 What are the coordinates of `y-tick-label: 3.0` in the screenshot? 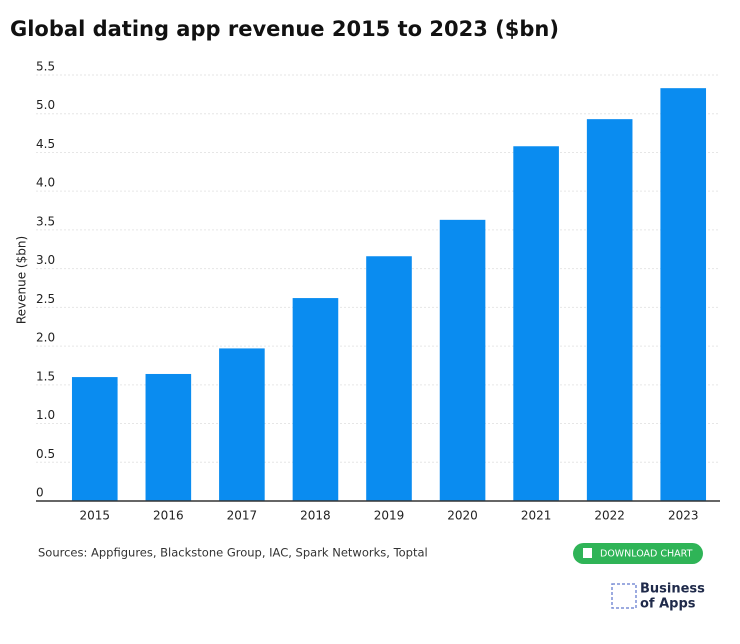 It's located at (45, 260).